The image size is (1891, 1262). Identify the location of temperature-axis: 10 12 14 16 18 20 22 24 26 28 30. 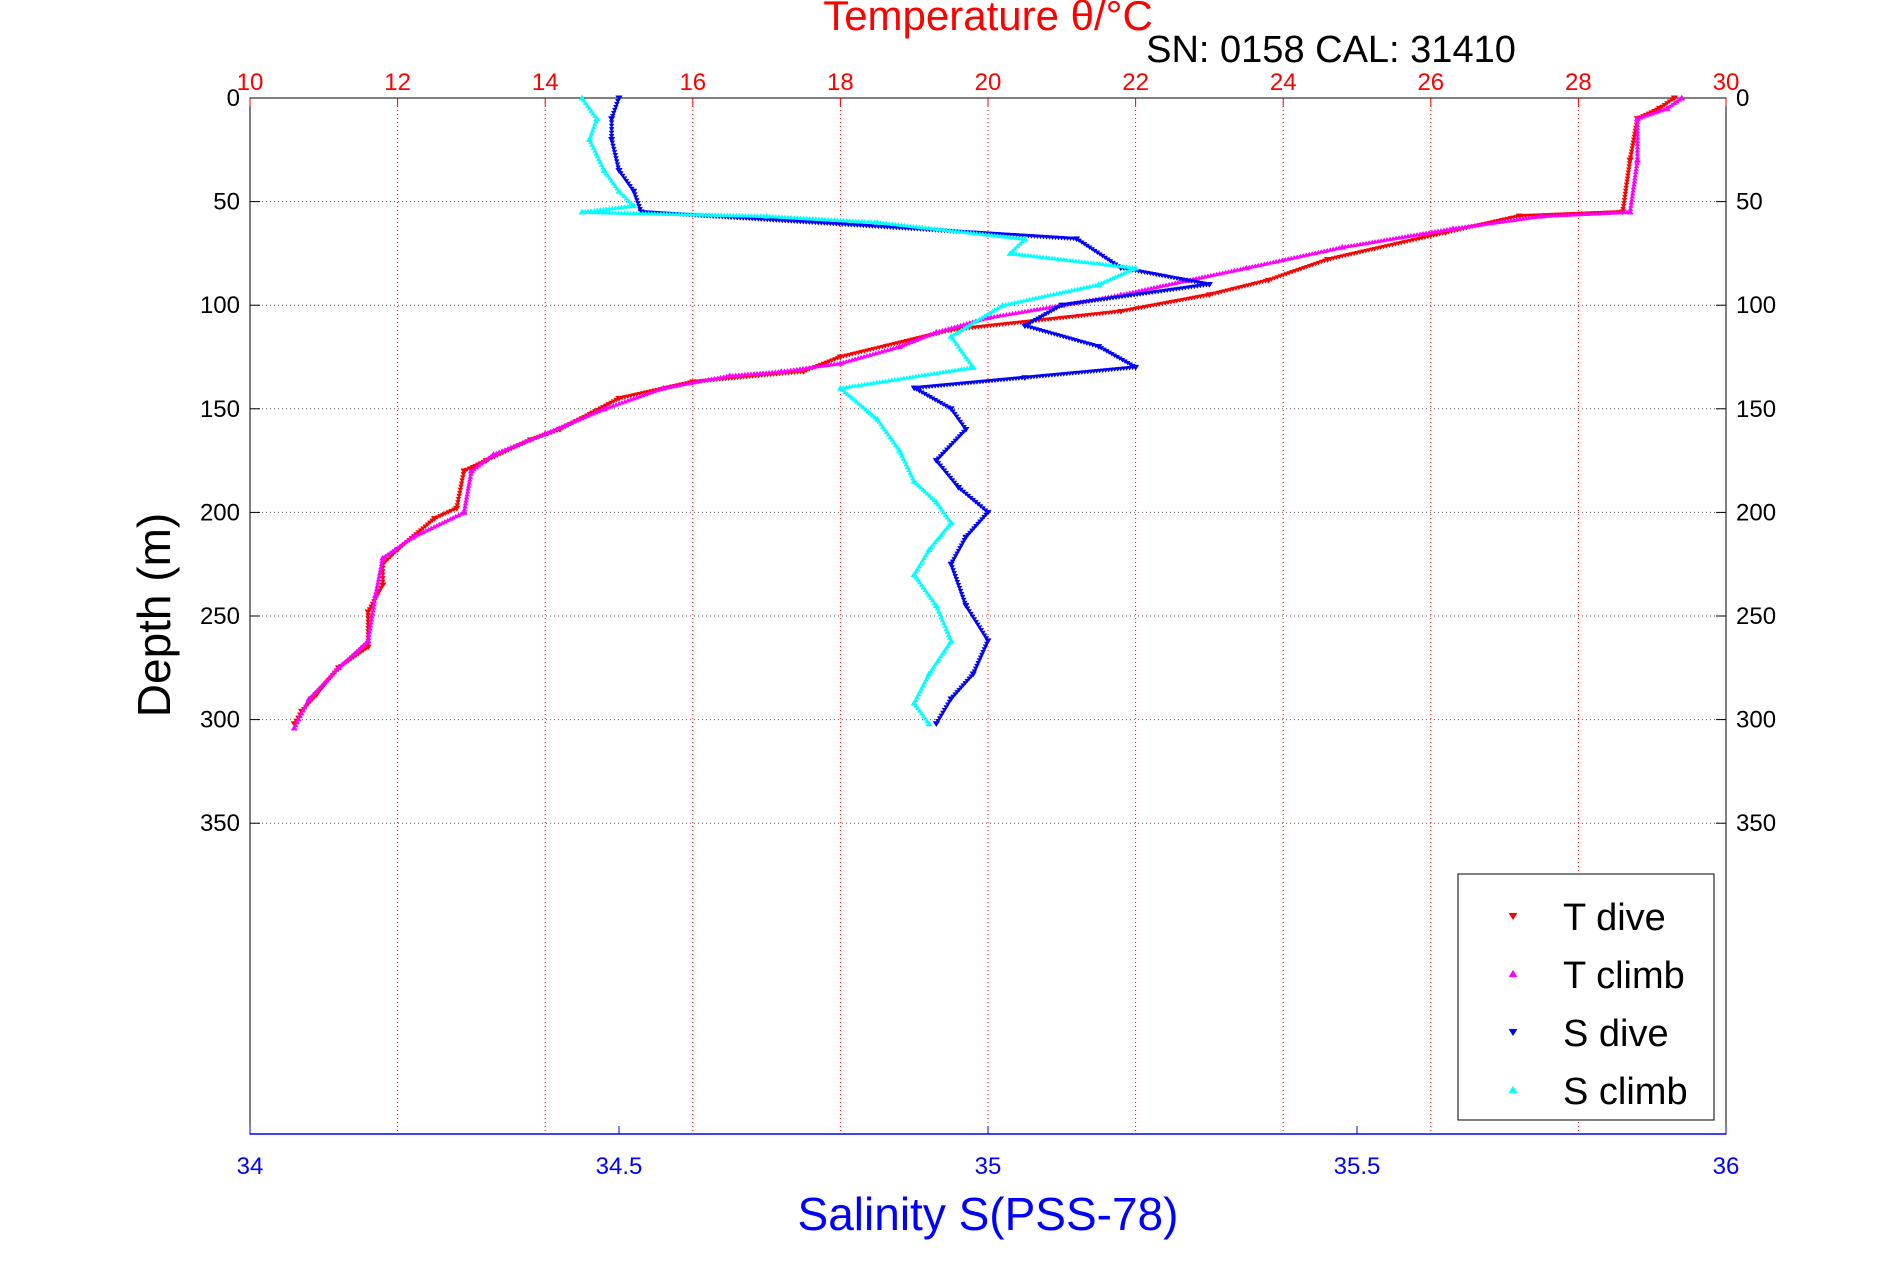
(988, 87).